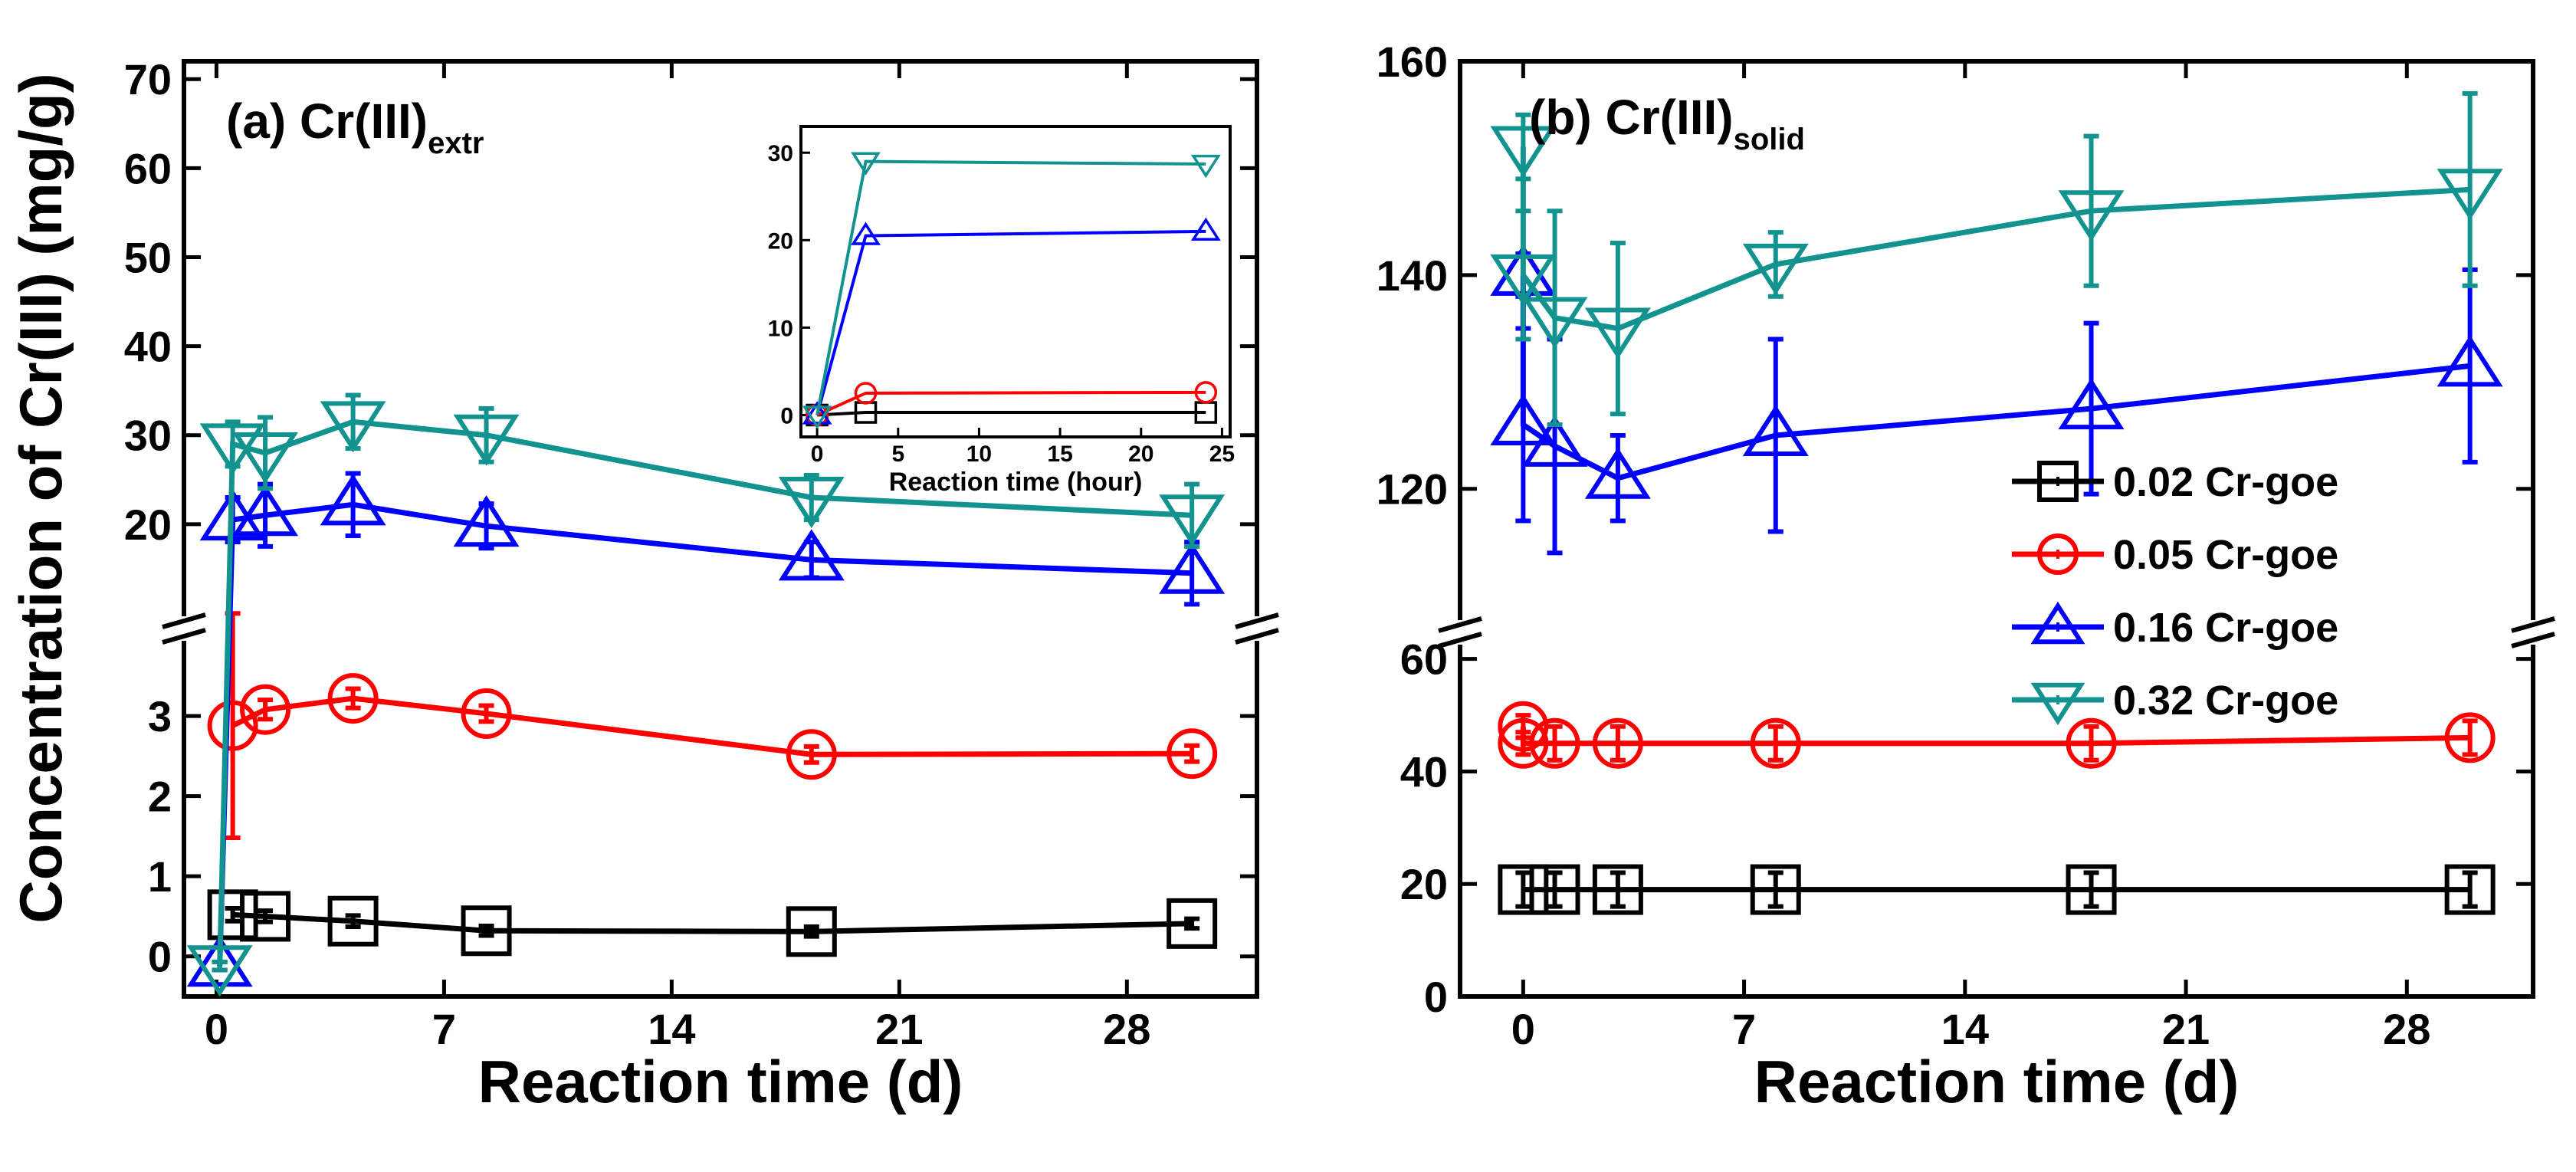 This screenshot has height=1172, width=2576. I want to click on legend-item-005-cr-goe: 0.05 Cr-goe, so click(2175, 555).